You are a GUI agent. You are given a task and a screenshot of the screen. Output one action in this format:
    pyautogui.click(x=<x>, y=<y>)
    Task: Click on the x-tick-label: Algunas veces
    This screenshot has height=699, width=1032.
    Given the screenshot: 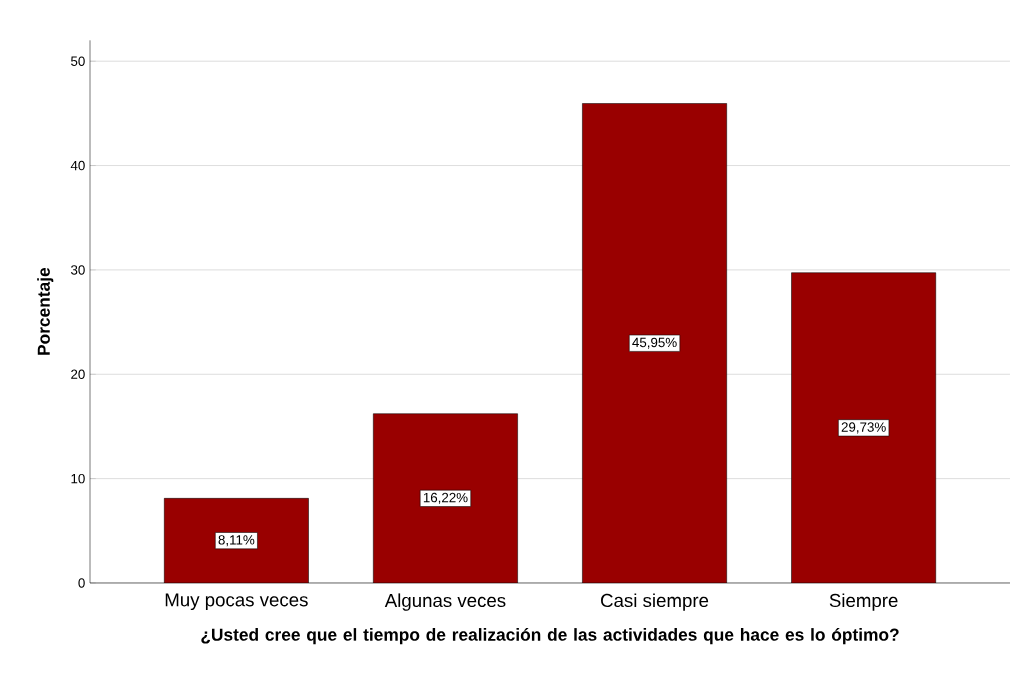 What is the action you would take?
    pyautogui.click(x=445, y=602)
    